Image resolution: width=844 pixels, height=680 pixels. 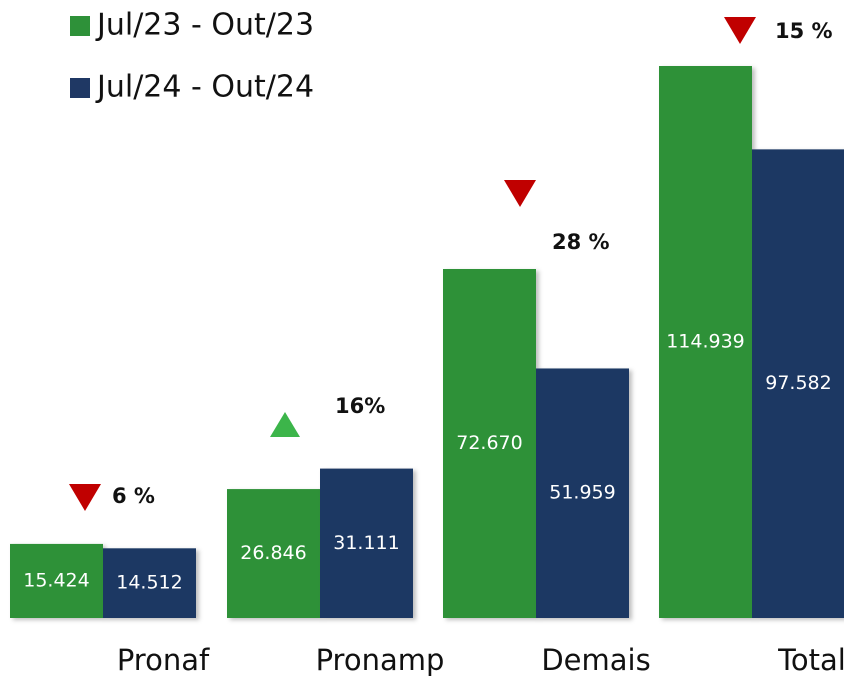 I want to click on x-tick-label: Total, so click(x=810, y=660).